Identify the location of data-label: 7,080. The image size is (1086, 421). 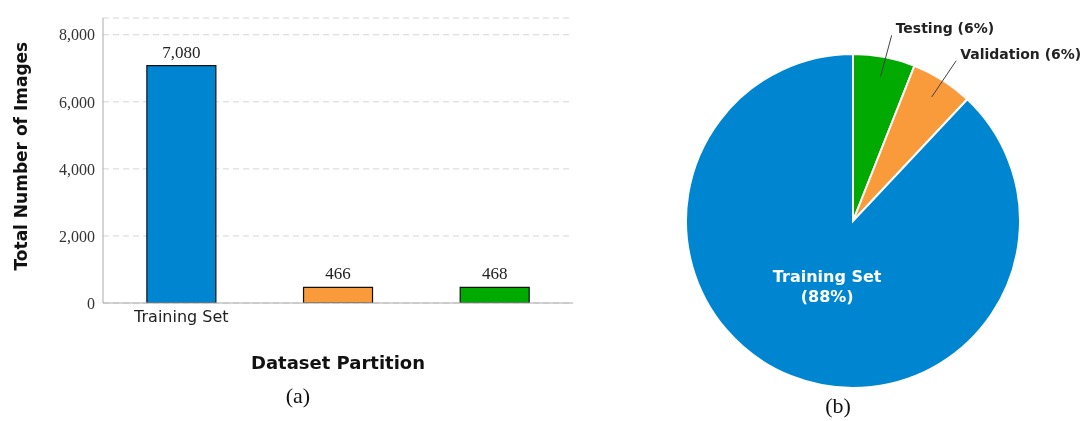
(181, 52).